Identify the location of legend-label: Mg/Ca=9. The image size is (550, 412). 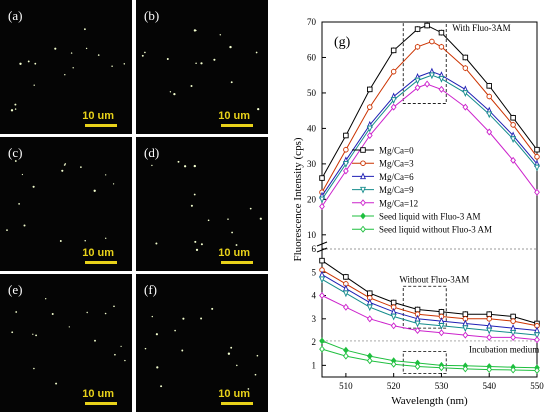
(396, 190).